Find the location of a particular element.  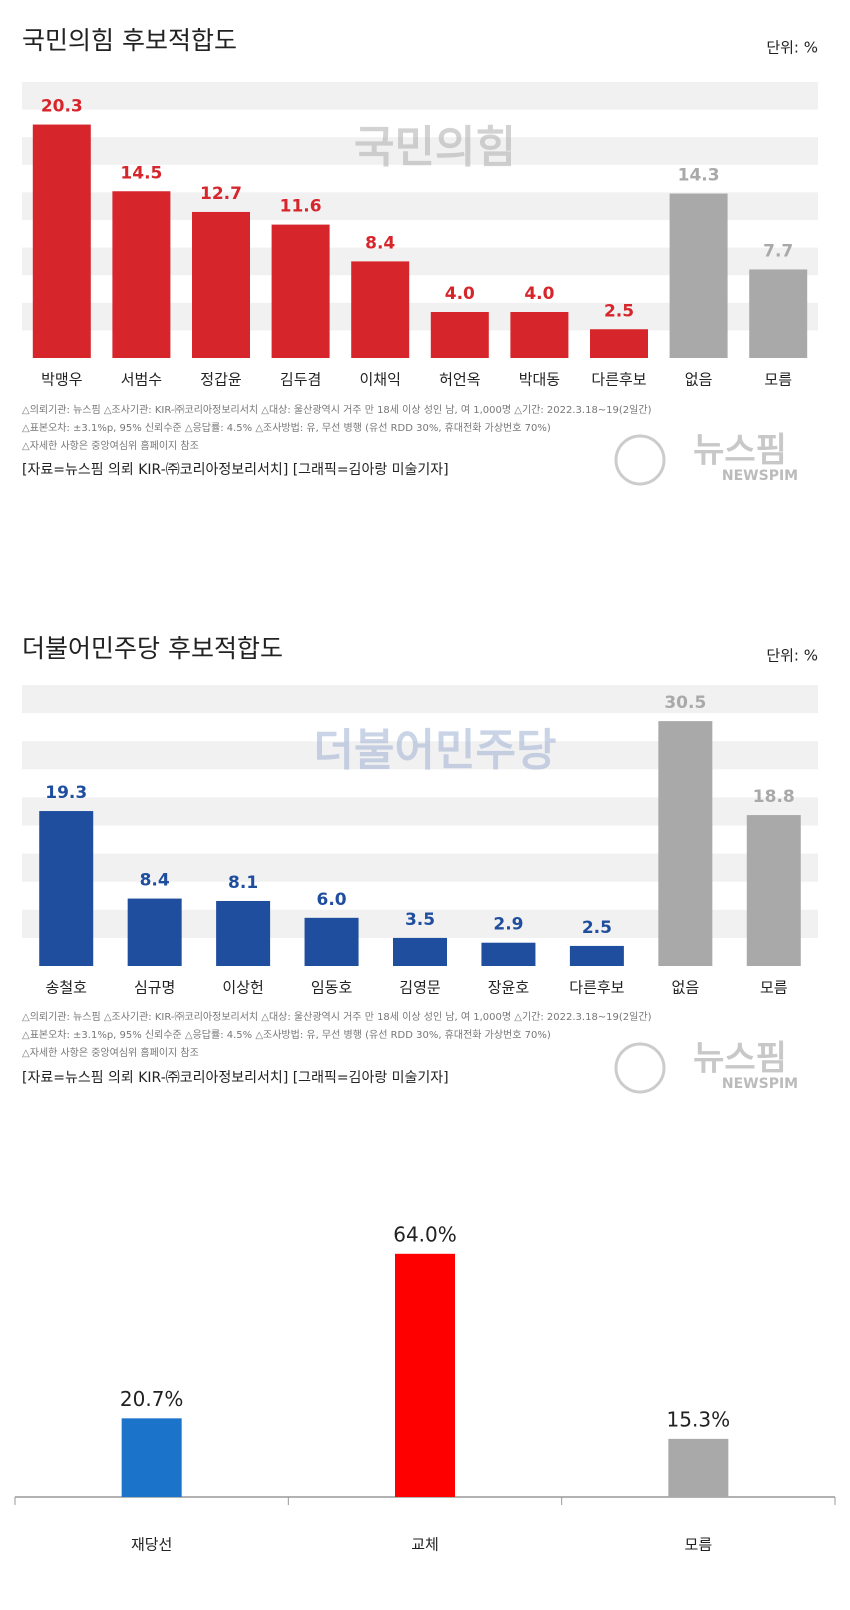

category-label: 정갑윤 is located at coordinates (221, 380).